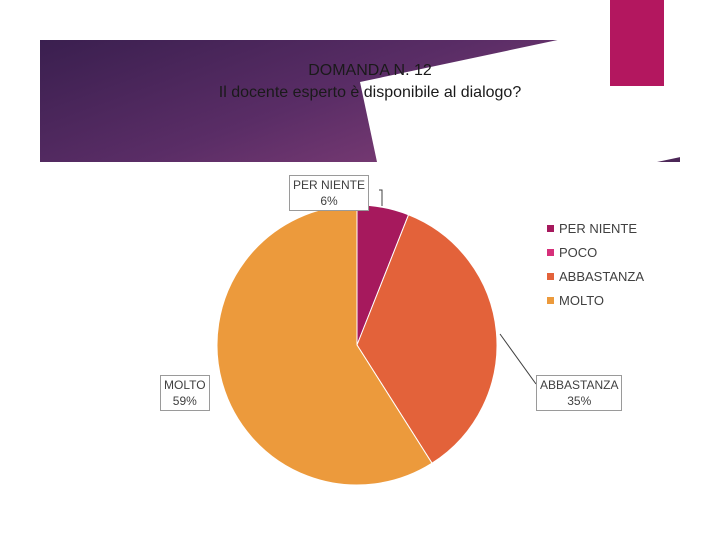 The image size is (720, 540). What do you see at coordinates (185, 385) in the screenshot?
I see `data-label-category: MOLTO` at bounding box center [185, 385].